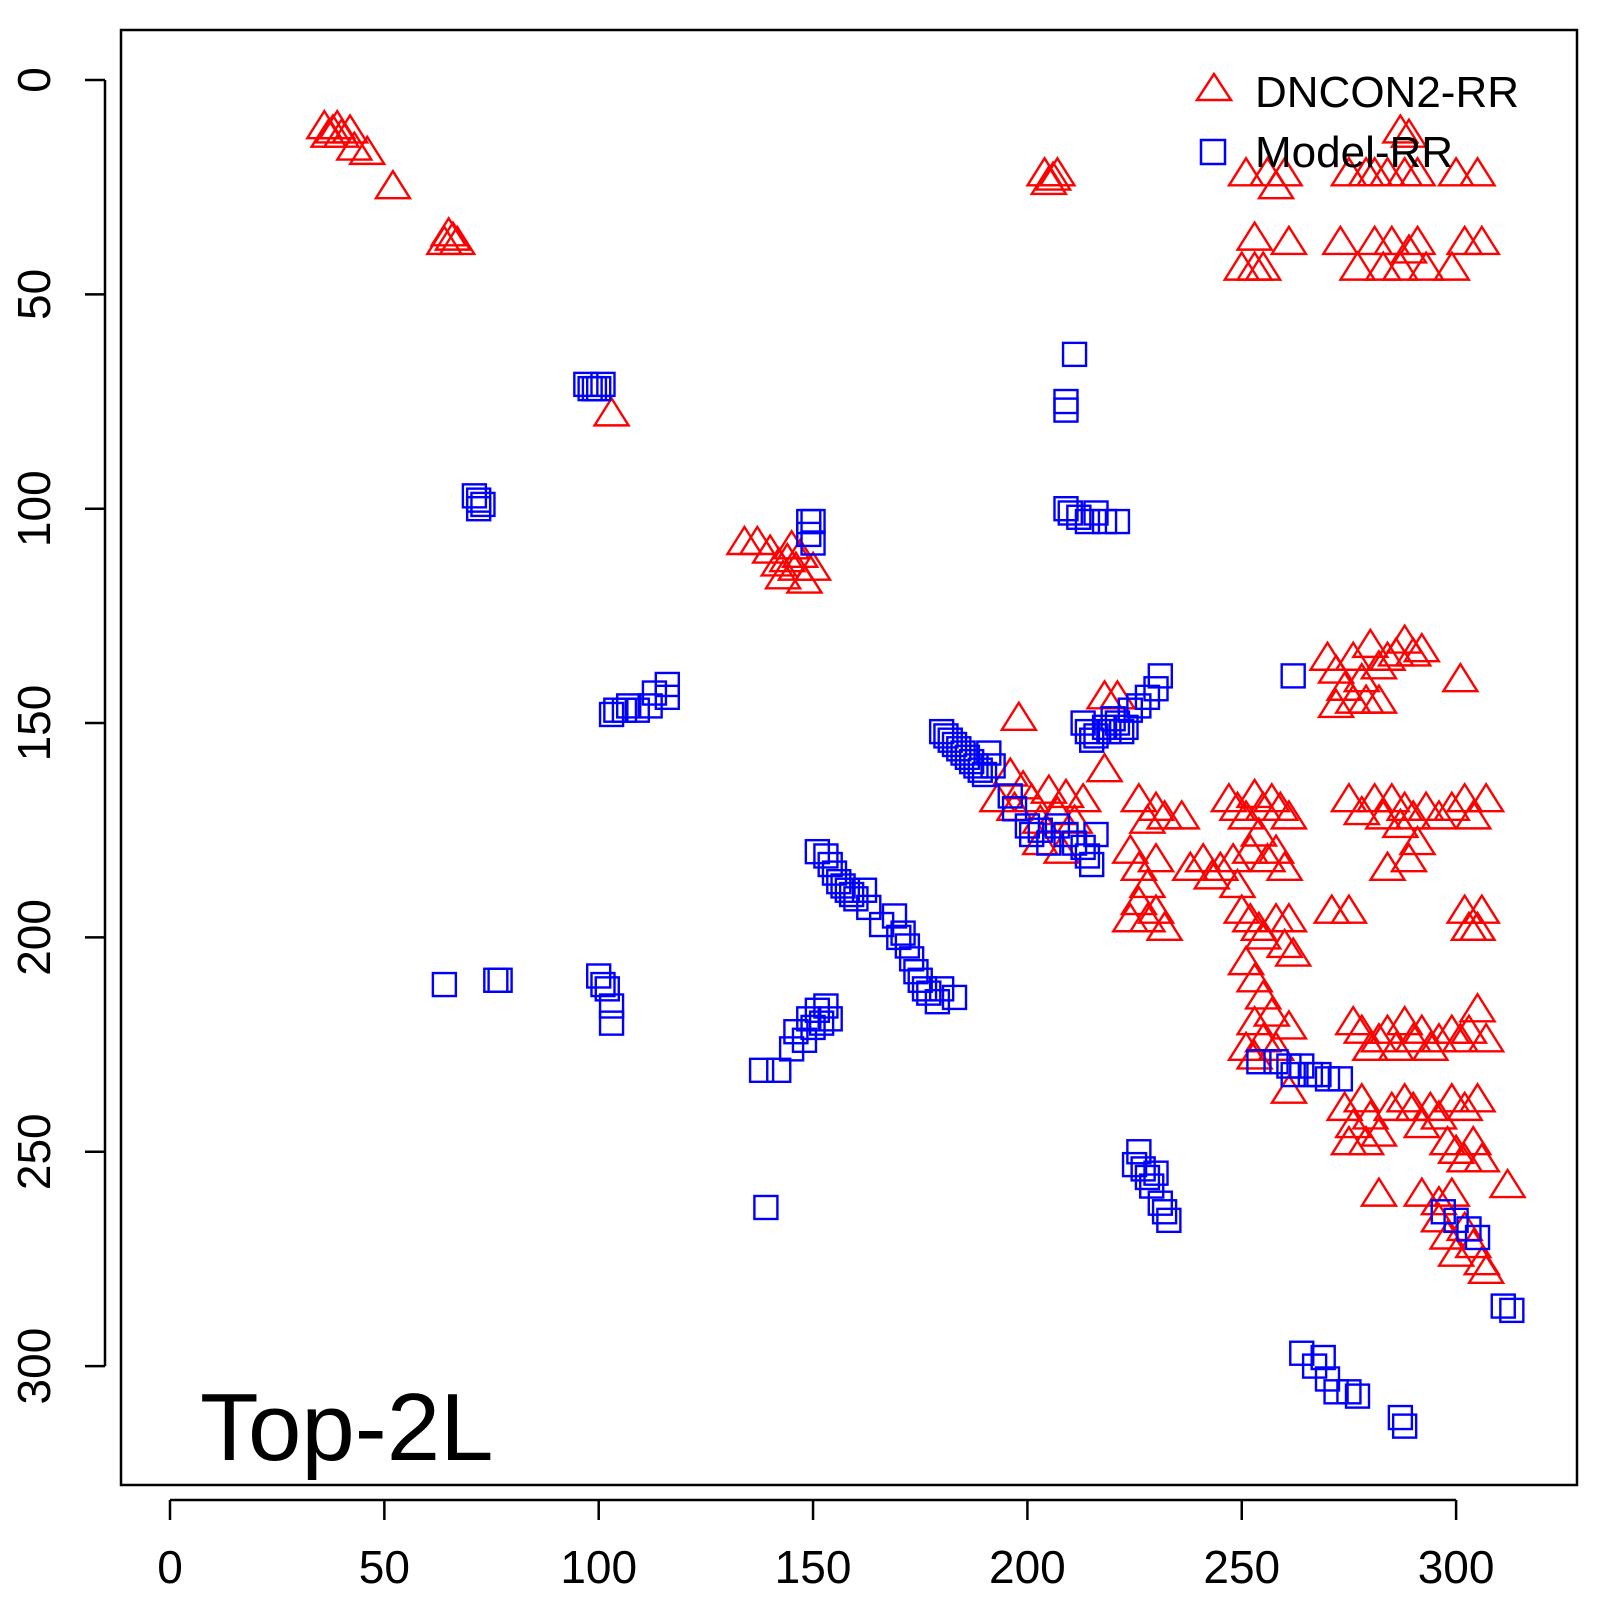 The width and height of the screenshot is (1600, 1600). What do you see at coordinates (1354, 152) in the screenshot?
I see `legend-label-model: Model-RR` at bounding box center [1354, 152].